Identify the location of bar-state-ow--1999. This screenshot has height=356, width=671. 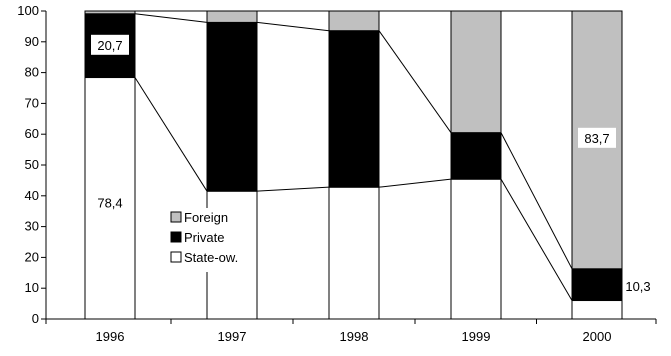
(476, 249).